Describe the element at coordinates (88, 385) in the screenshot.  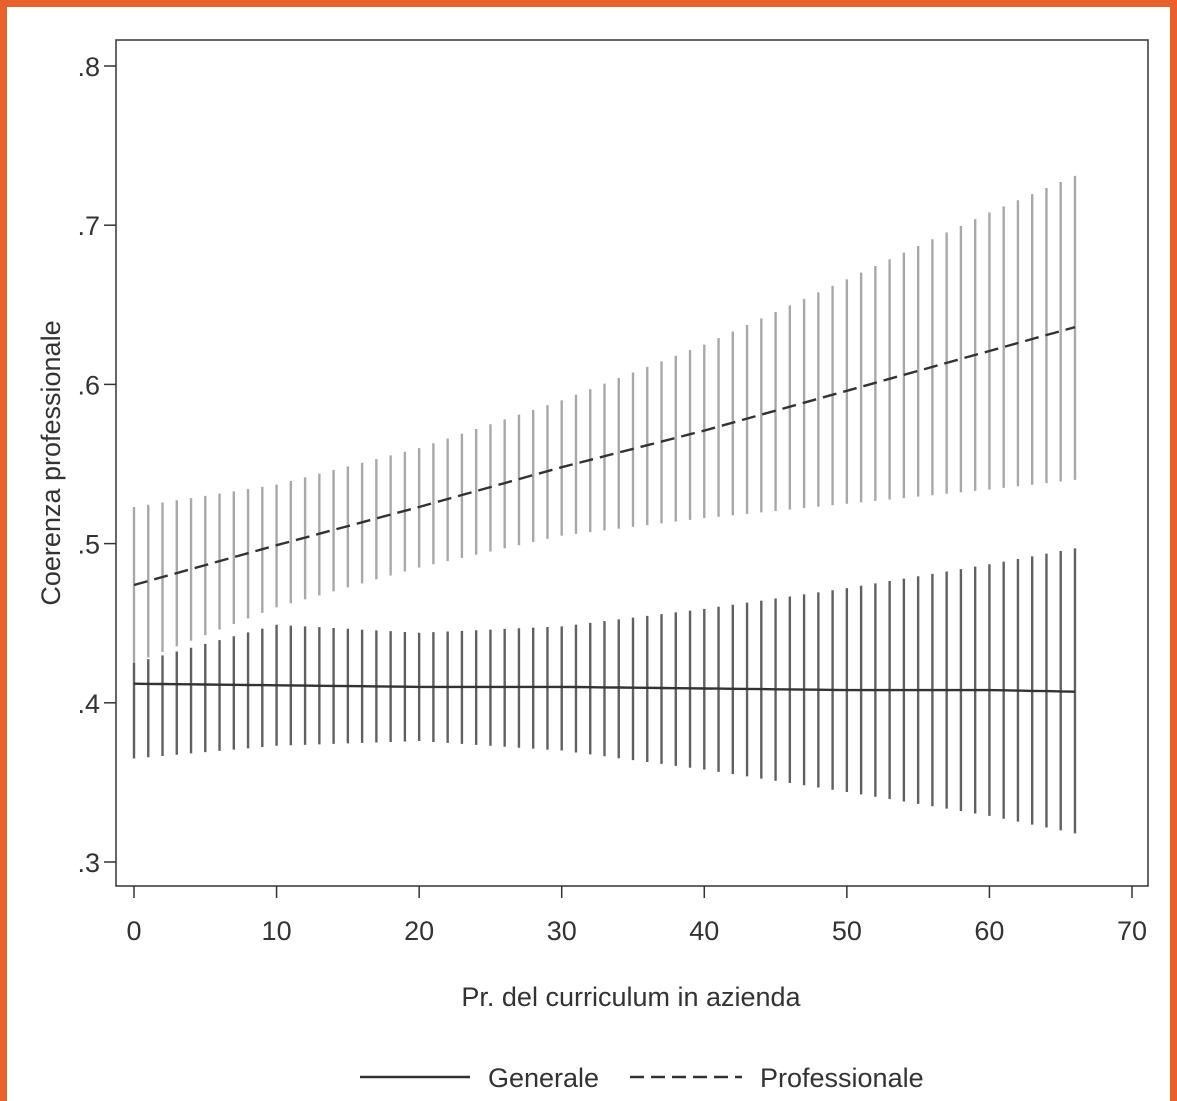
I see `y-tick-label-0.6: .6` at that location.